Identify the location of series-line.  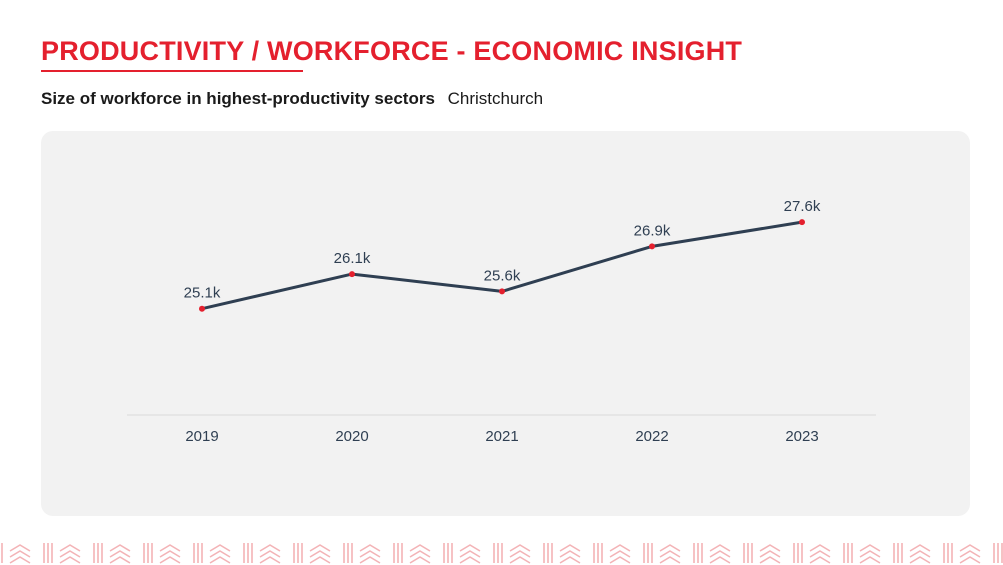
(502, 265).